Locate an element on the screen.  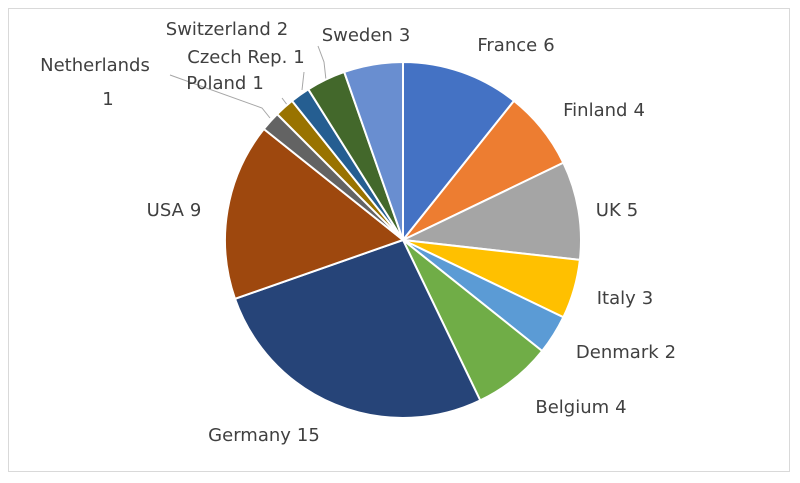
slice-label: Poland 1 is located at coordinates (225, 83).